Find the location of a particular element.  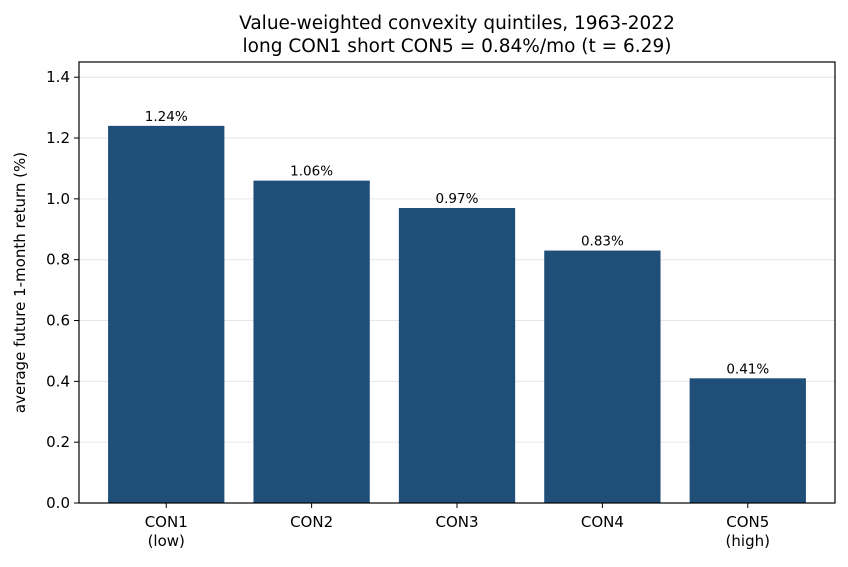

x-tick-label: CON1 (low) is located at coordinates (166, 531).